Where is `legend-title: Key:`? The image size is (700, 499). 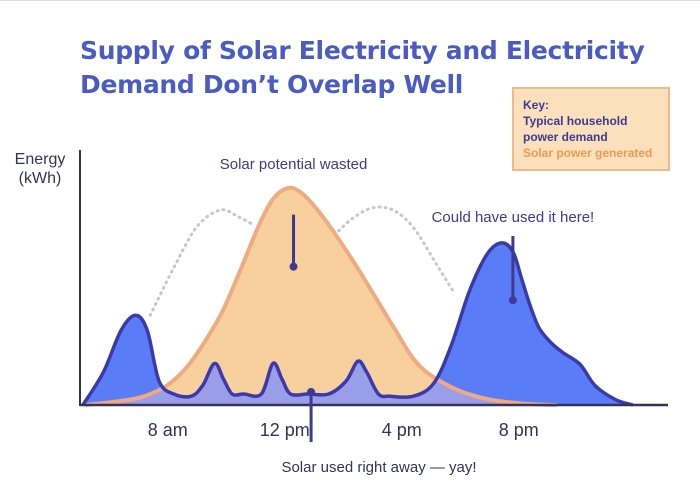 legend-title: Key: is located at coordinates (536, 105).